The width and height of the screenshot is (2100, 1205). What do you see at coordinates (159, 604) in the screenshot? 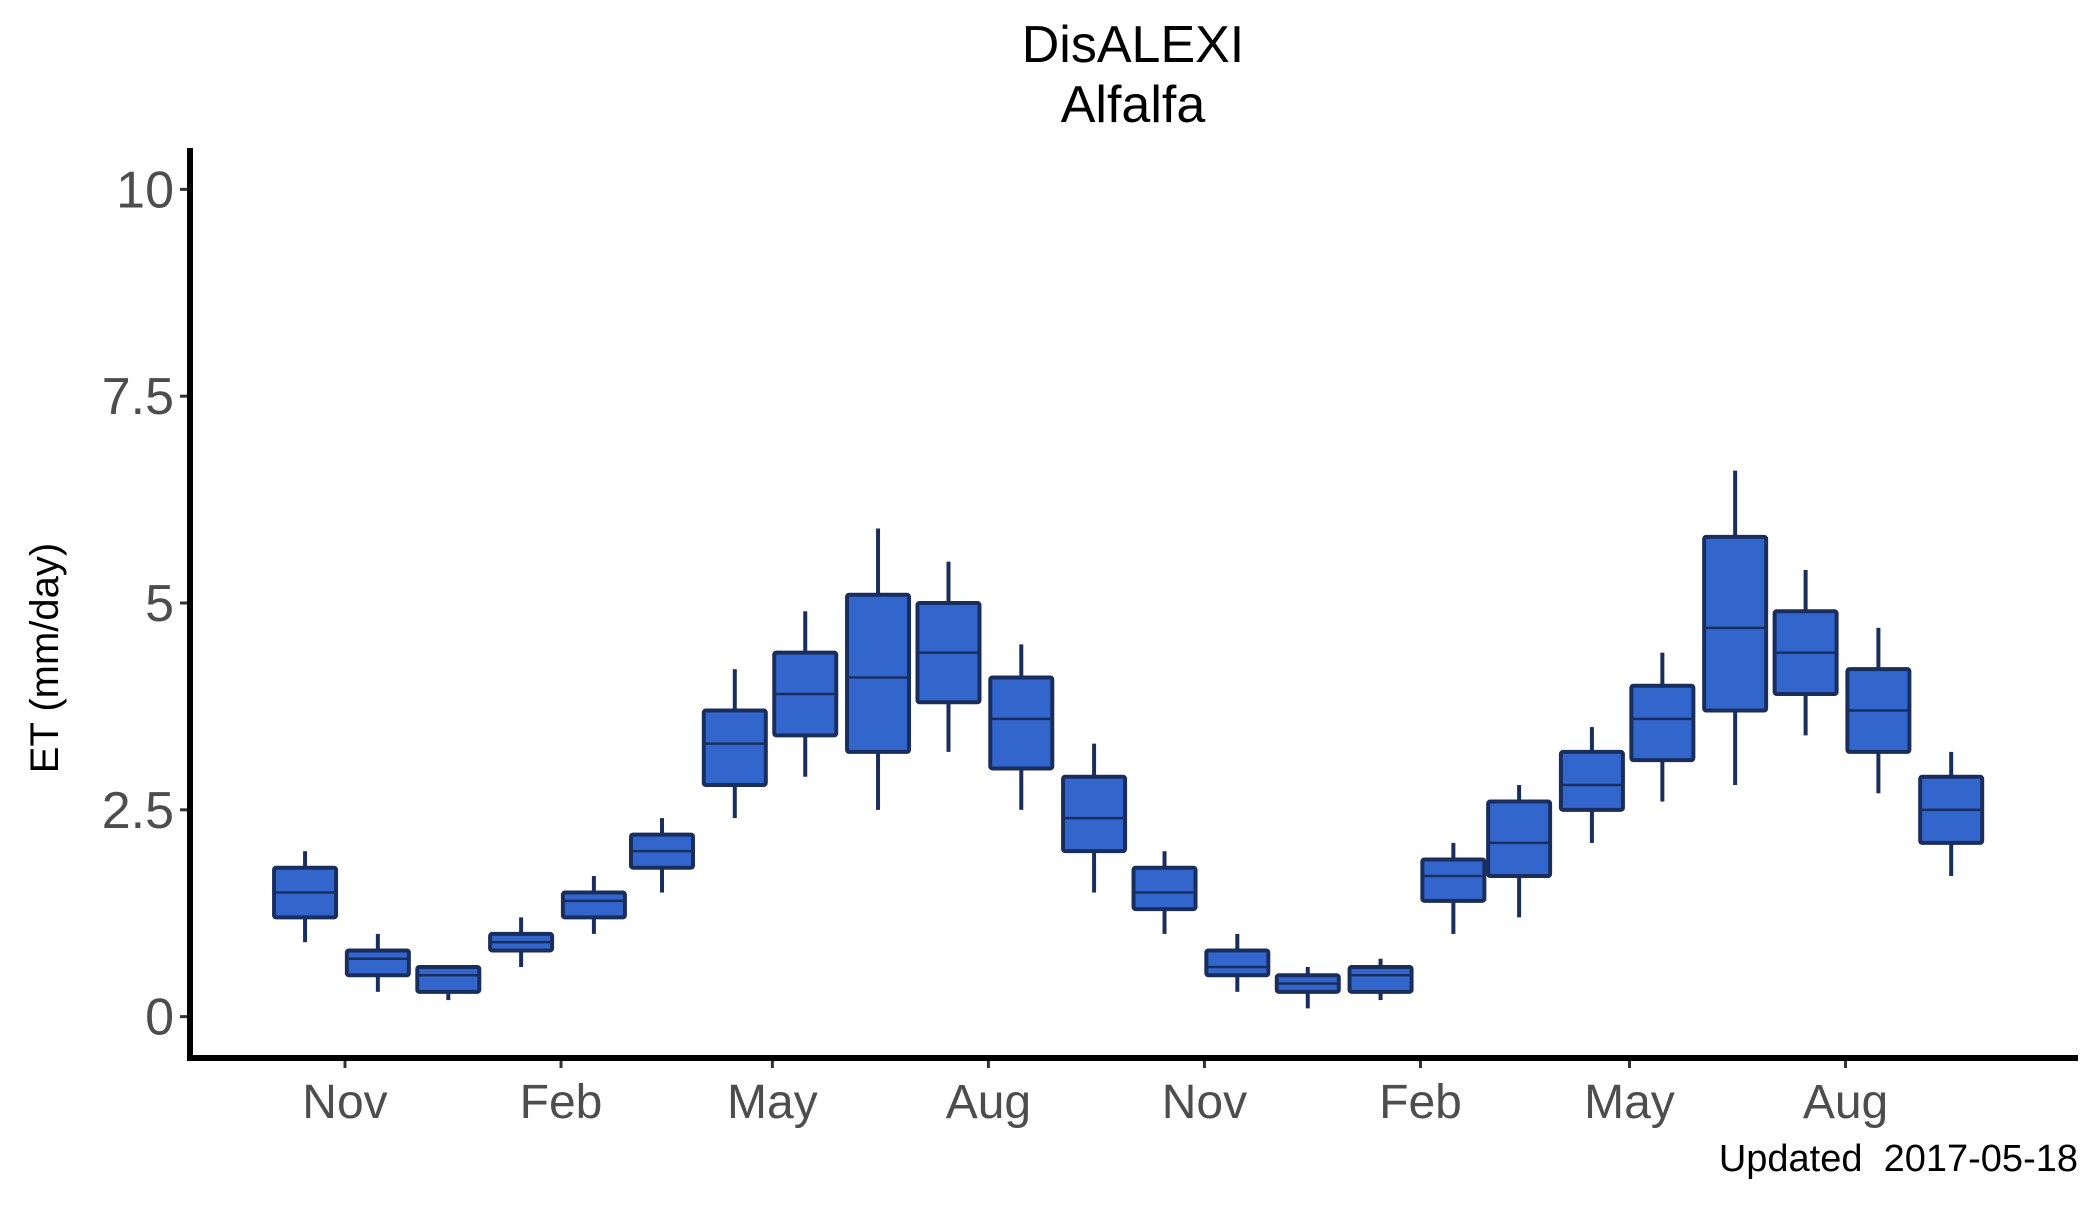
I see `y-tick-label: 5` at bounding box center [159, 604].